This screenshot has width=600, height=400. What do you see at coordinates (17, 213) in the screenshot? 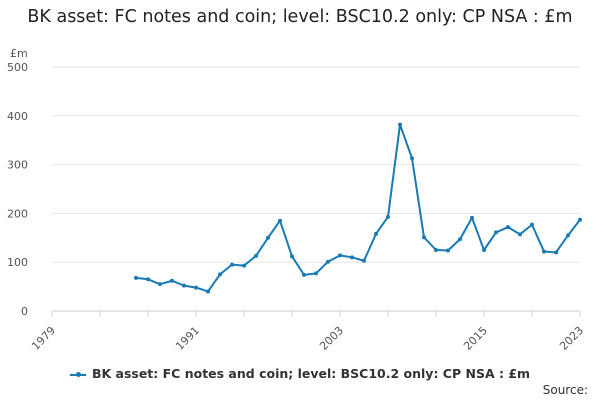
I see `y-tick-label: 200` at bounding box center [17, 213].